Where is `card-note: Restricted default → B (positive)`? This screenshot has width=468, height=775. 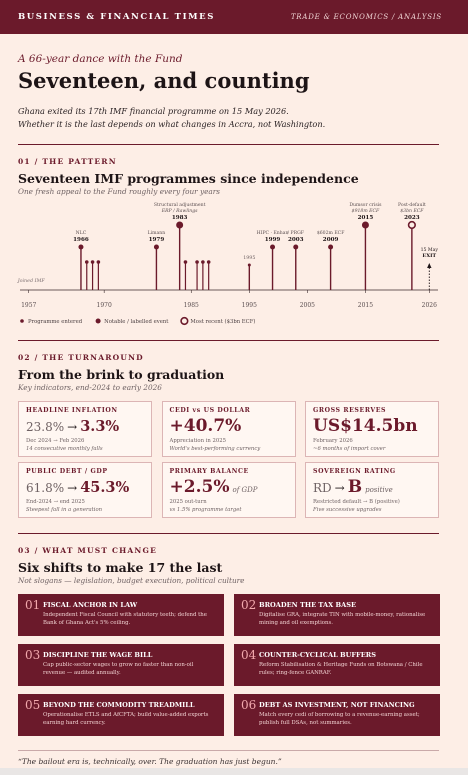
card-note: Restricted default → B (positive) is located at coordinates (356, 502).